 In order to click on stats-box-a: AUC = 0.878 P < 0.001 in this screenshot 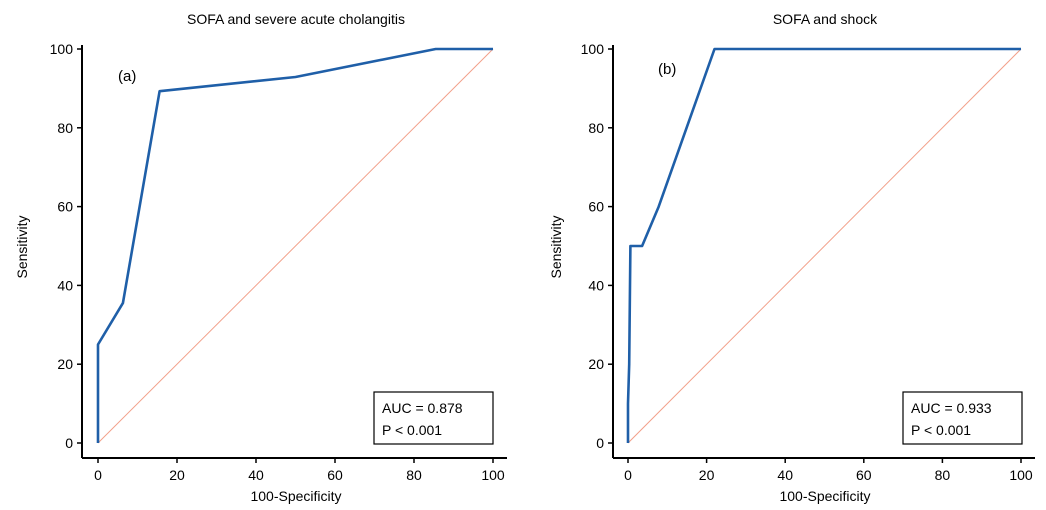, I will do `click(433, 418)`.